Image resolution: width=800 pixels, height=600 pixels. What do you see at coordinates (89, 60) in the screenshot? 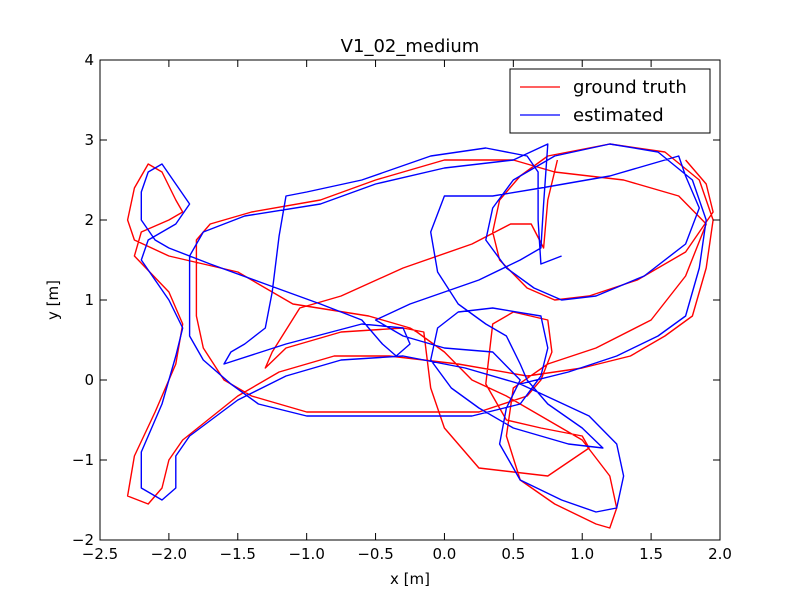
I see `y-tick-label: 4` at bounding box center [89, 60].